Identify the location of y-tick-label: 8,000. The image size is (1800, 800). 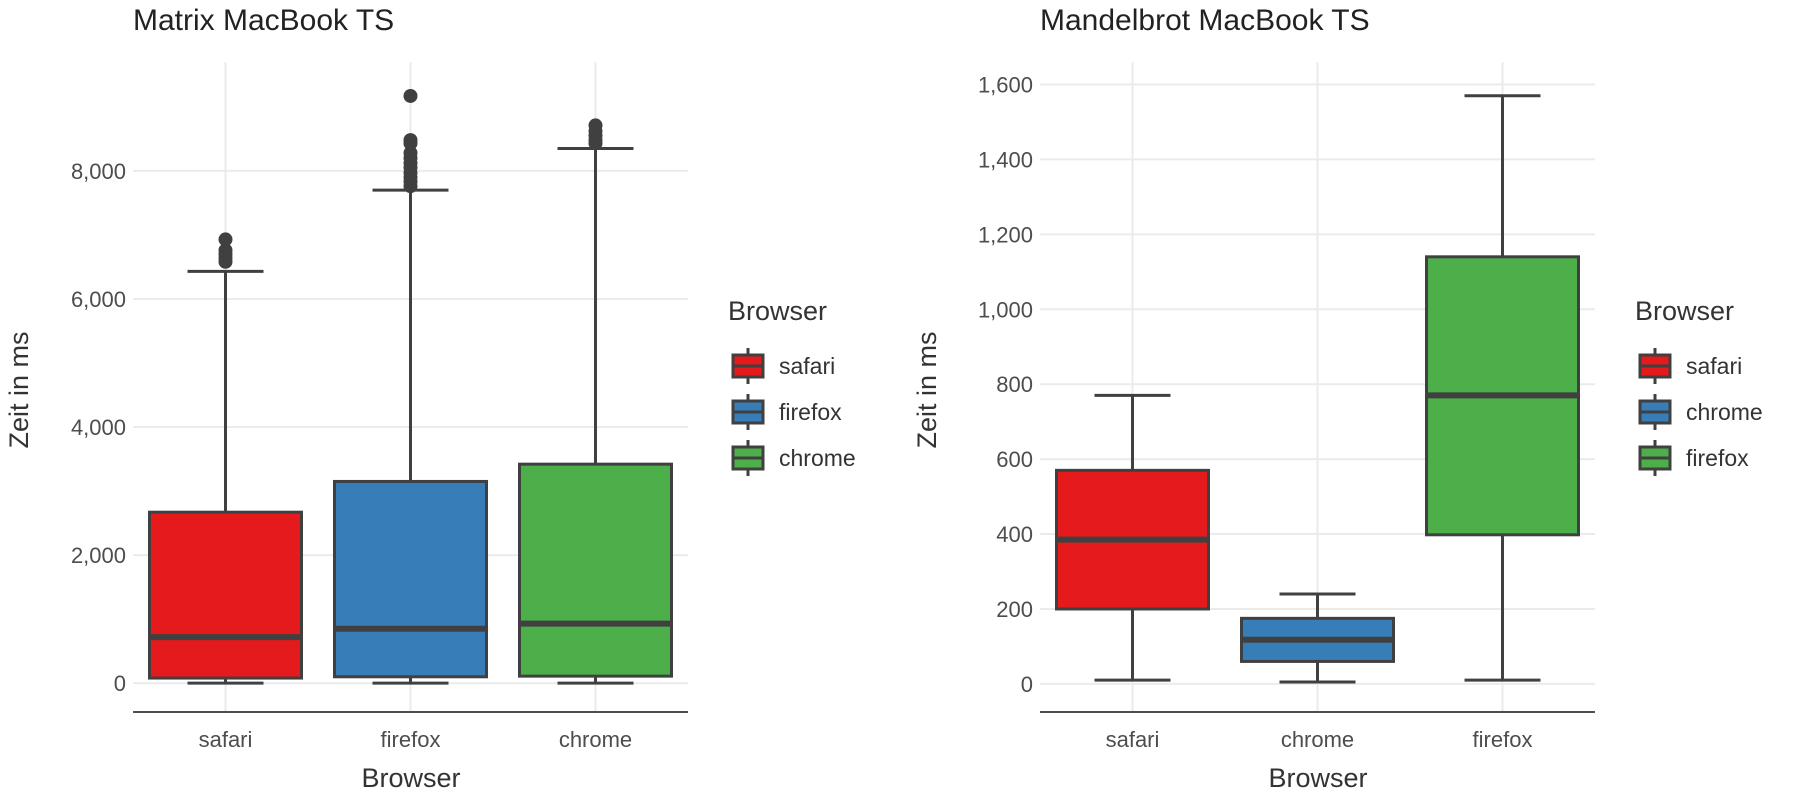
(98, 171).